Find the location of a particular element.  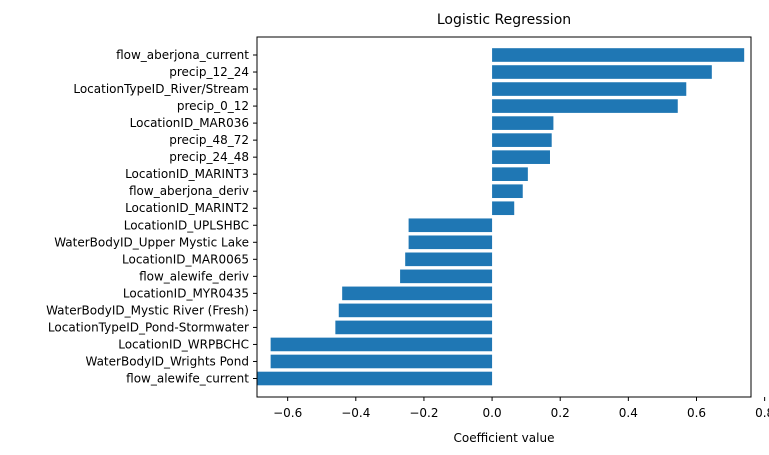

y-tick-label: flow_alewife_current is located at coordinates (187, 379).